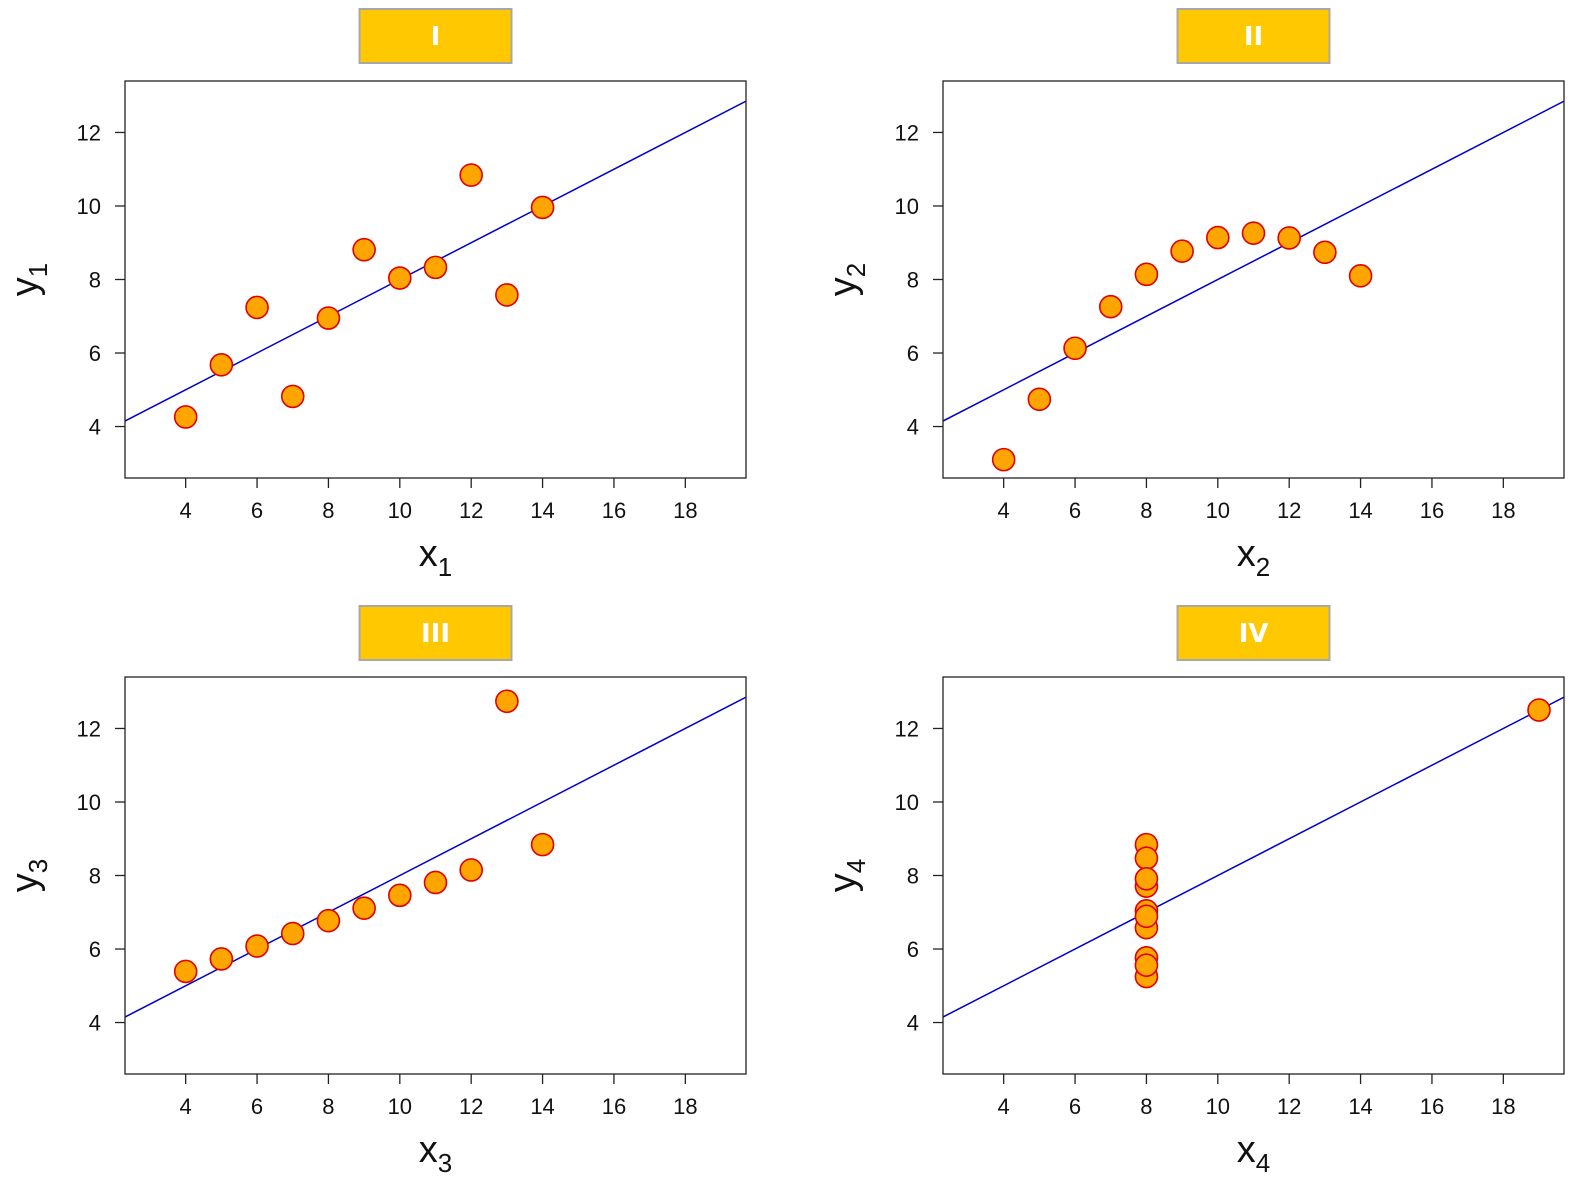 The image size is (1584, 1180). I want to click on panel-title: III, so click(435, 634).